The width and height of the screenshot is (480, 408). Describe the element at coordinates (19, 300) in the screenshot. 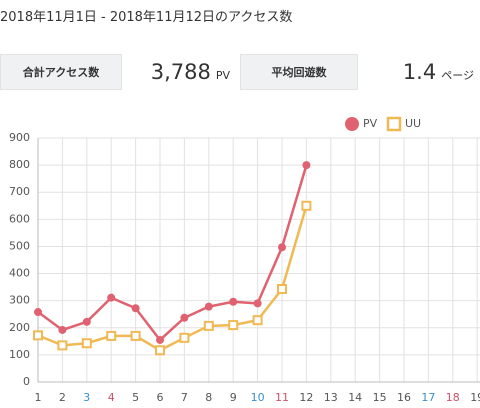

I see `y-tick-label: 300` at that location.